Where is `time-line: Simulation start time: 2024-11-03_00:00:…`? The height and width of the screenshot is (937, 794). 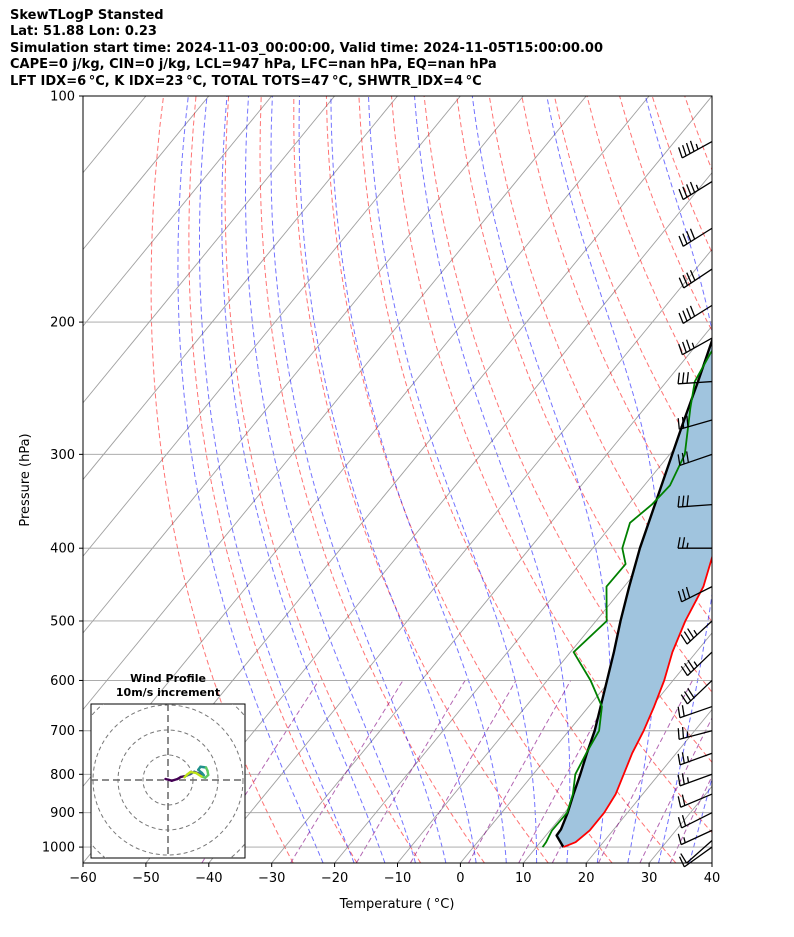
time-line: Simulation start time: 2024-11-03_00:00:… is located at coordinates (306, 48).